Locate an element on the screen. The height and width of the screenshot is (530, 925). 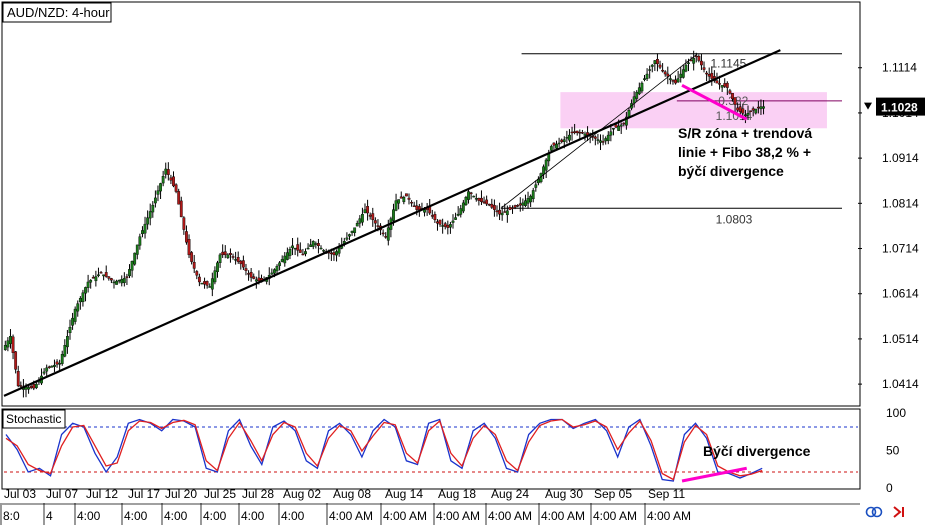
current-price-arrow is located at coordinates (868, 106).